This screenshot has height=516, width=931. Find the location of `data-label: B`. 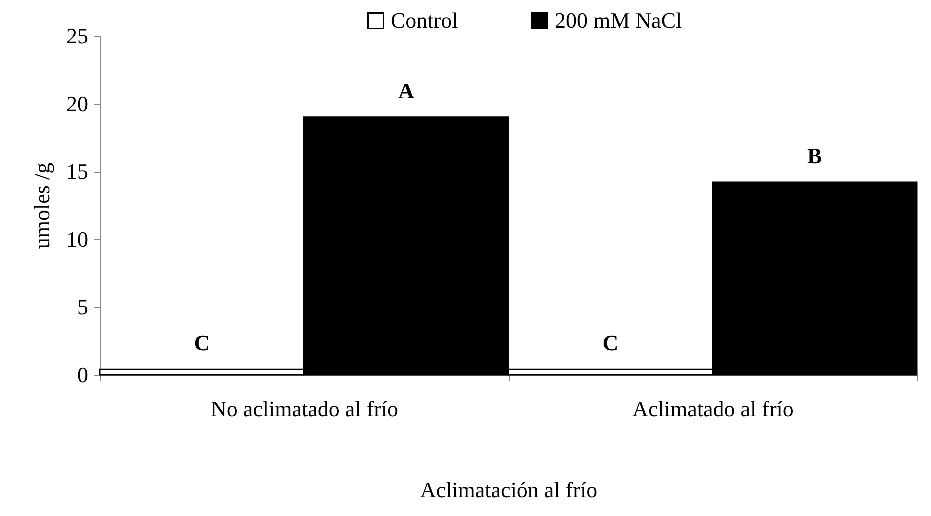

data-label: B is located at coordinates (815, 155).